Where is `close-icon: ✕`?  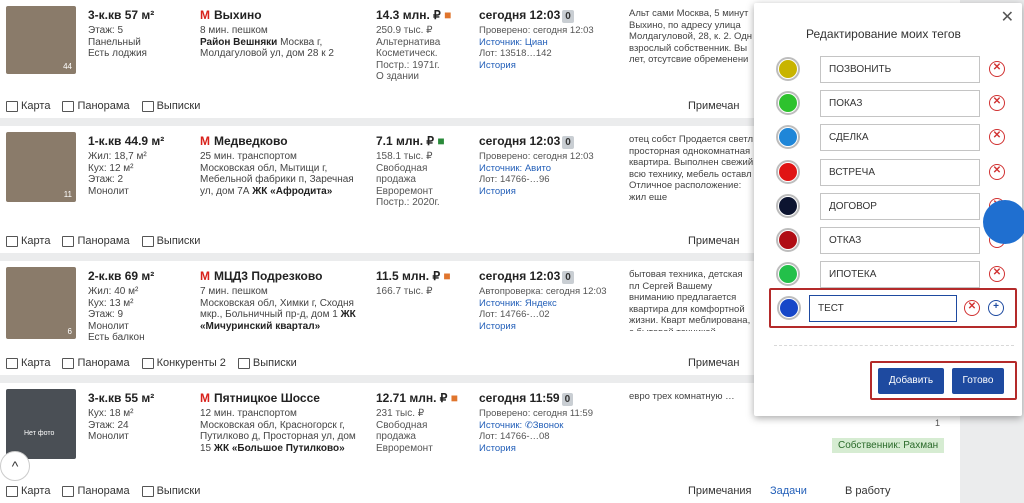 close-icon: ✕ is located at coordinates (1007, 17).